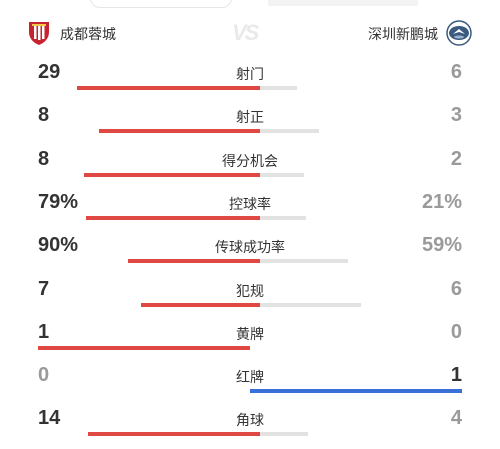  Describe the element at coordinates (44, 288) in the screenshot. I see `home-stat-value: 7` at that location.